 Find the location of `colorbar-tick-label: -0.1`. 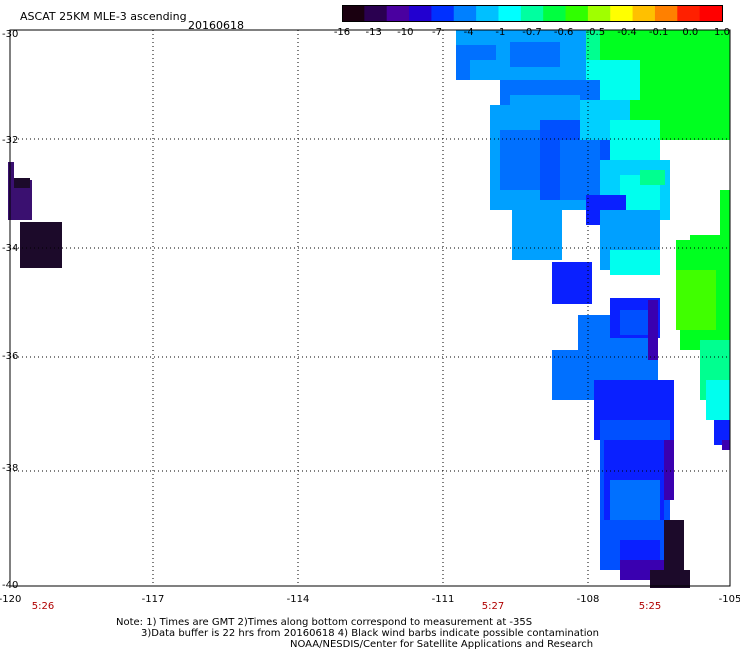

colorbar-tick-label: -0.1 is located at coordinates (658, 32).